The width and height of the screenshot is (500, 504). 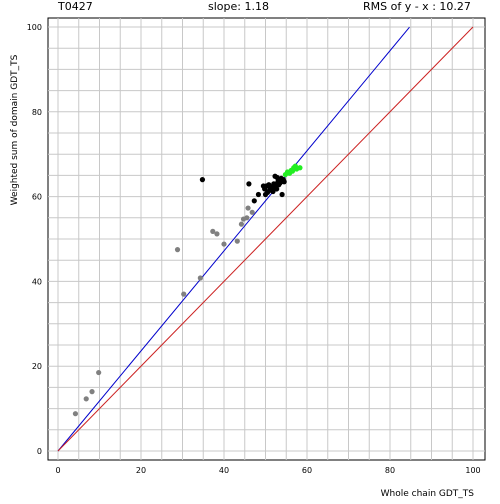 What do you see at coordinates (15, 129) in the screenshot?
I see `y-axis-label: Weighted sum of domain GDT_TS` at bounding box center [15, 129].